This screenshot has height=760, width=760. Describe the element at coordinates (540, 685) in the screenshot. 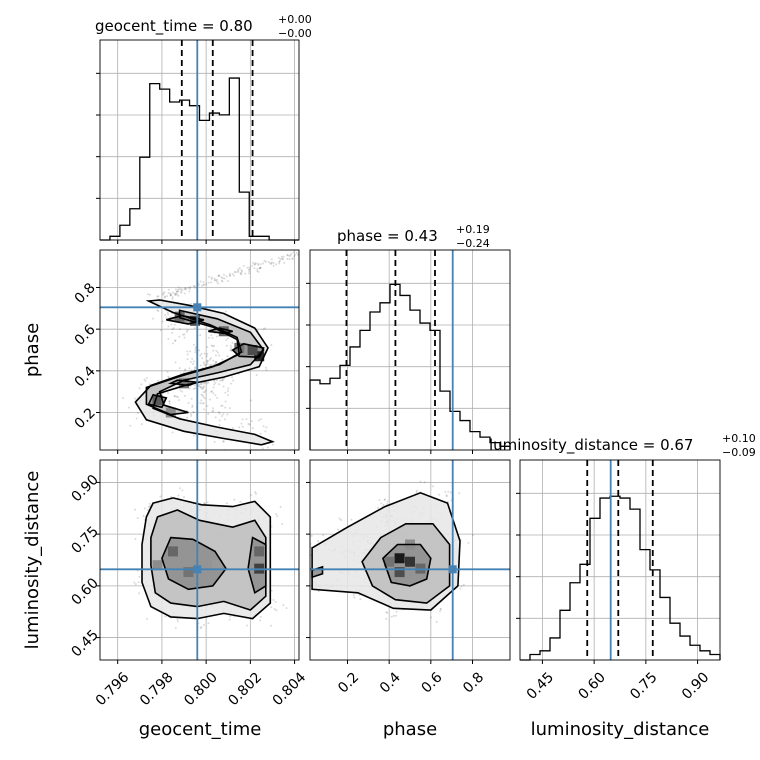

I see `x-tick-label-luminosity-distance: 0.45` at that location.